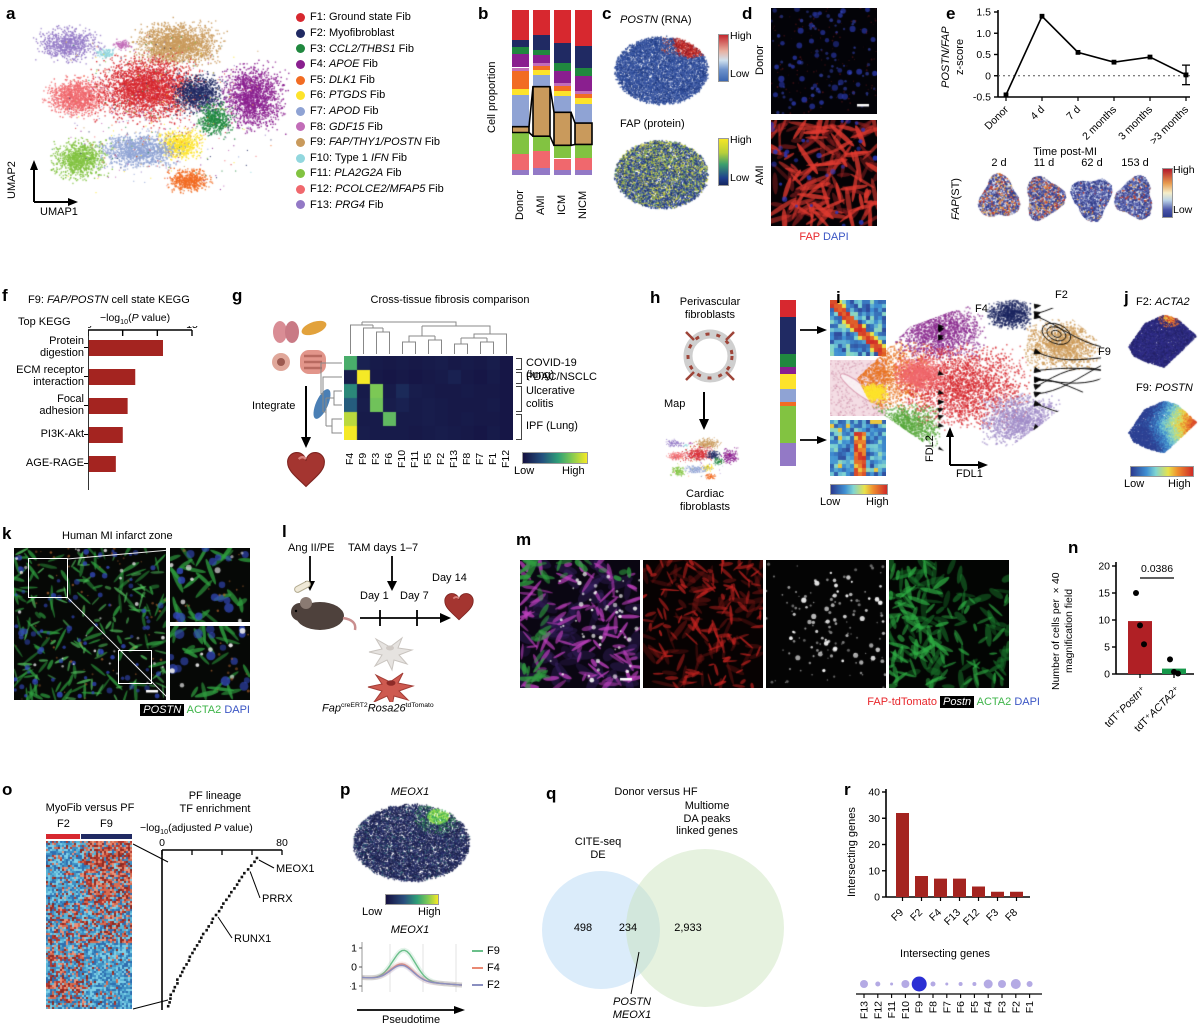 This screenshot has height=1031, width=1200. What do you see at coordinates (319, 79) in the screenshot?
I see `legend-label-pre: F5:` at bounding box center [319, 79].